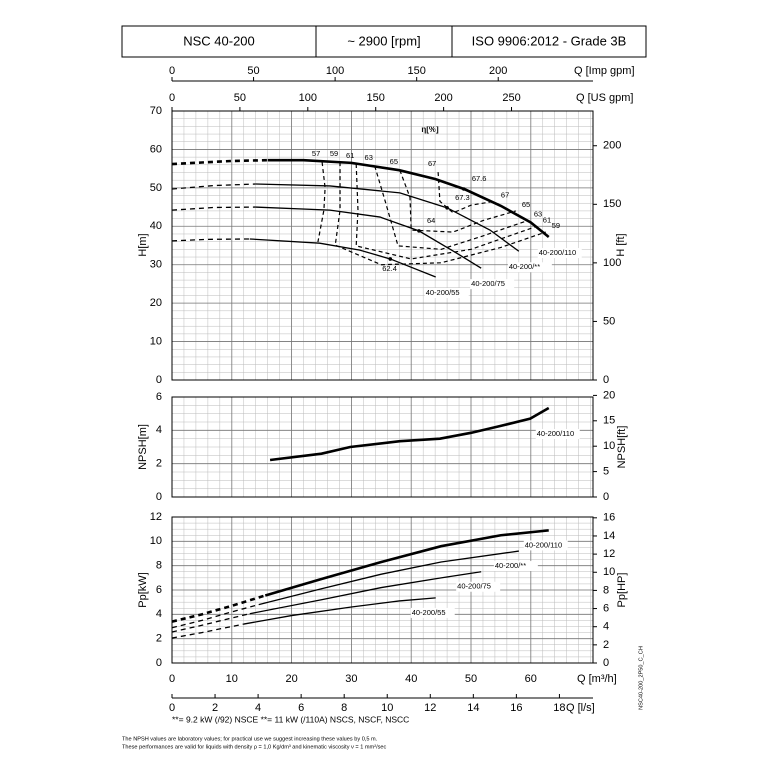 The width and height of the screenshot is (768, 768). I want to click on bep-label: 67.6, so click(479, 178).